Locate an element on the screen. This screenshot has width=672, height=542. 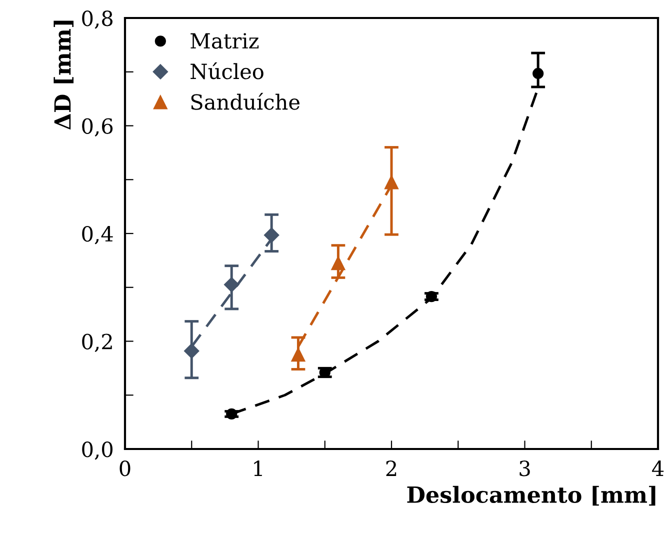
x-tick-label: 3 is located at coordinates (525, 468).